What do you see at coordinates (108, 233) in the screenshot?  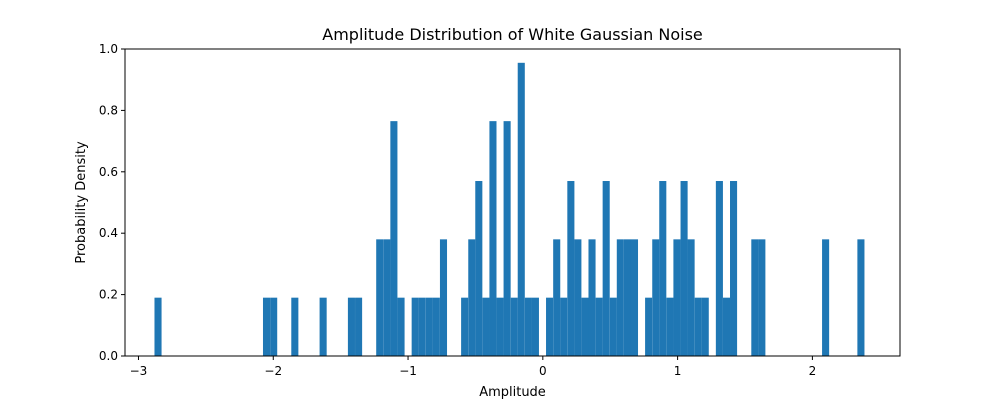 I see `y-tick-label: 0.4` at bounding box center [108, 233].